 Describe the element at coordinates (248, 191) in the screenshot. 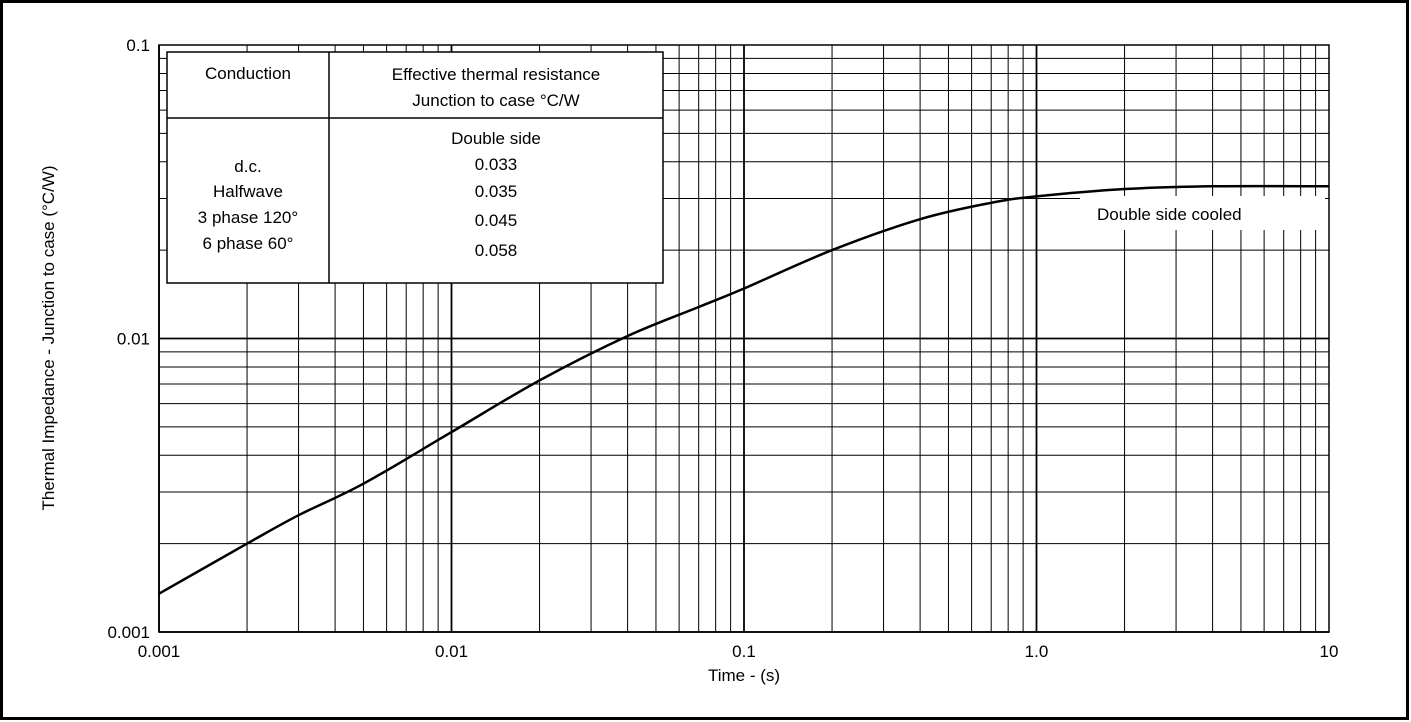

I see `table-row-conduction: Halfwave` at that location.